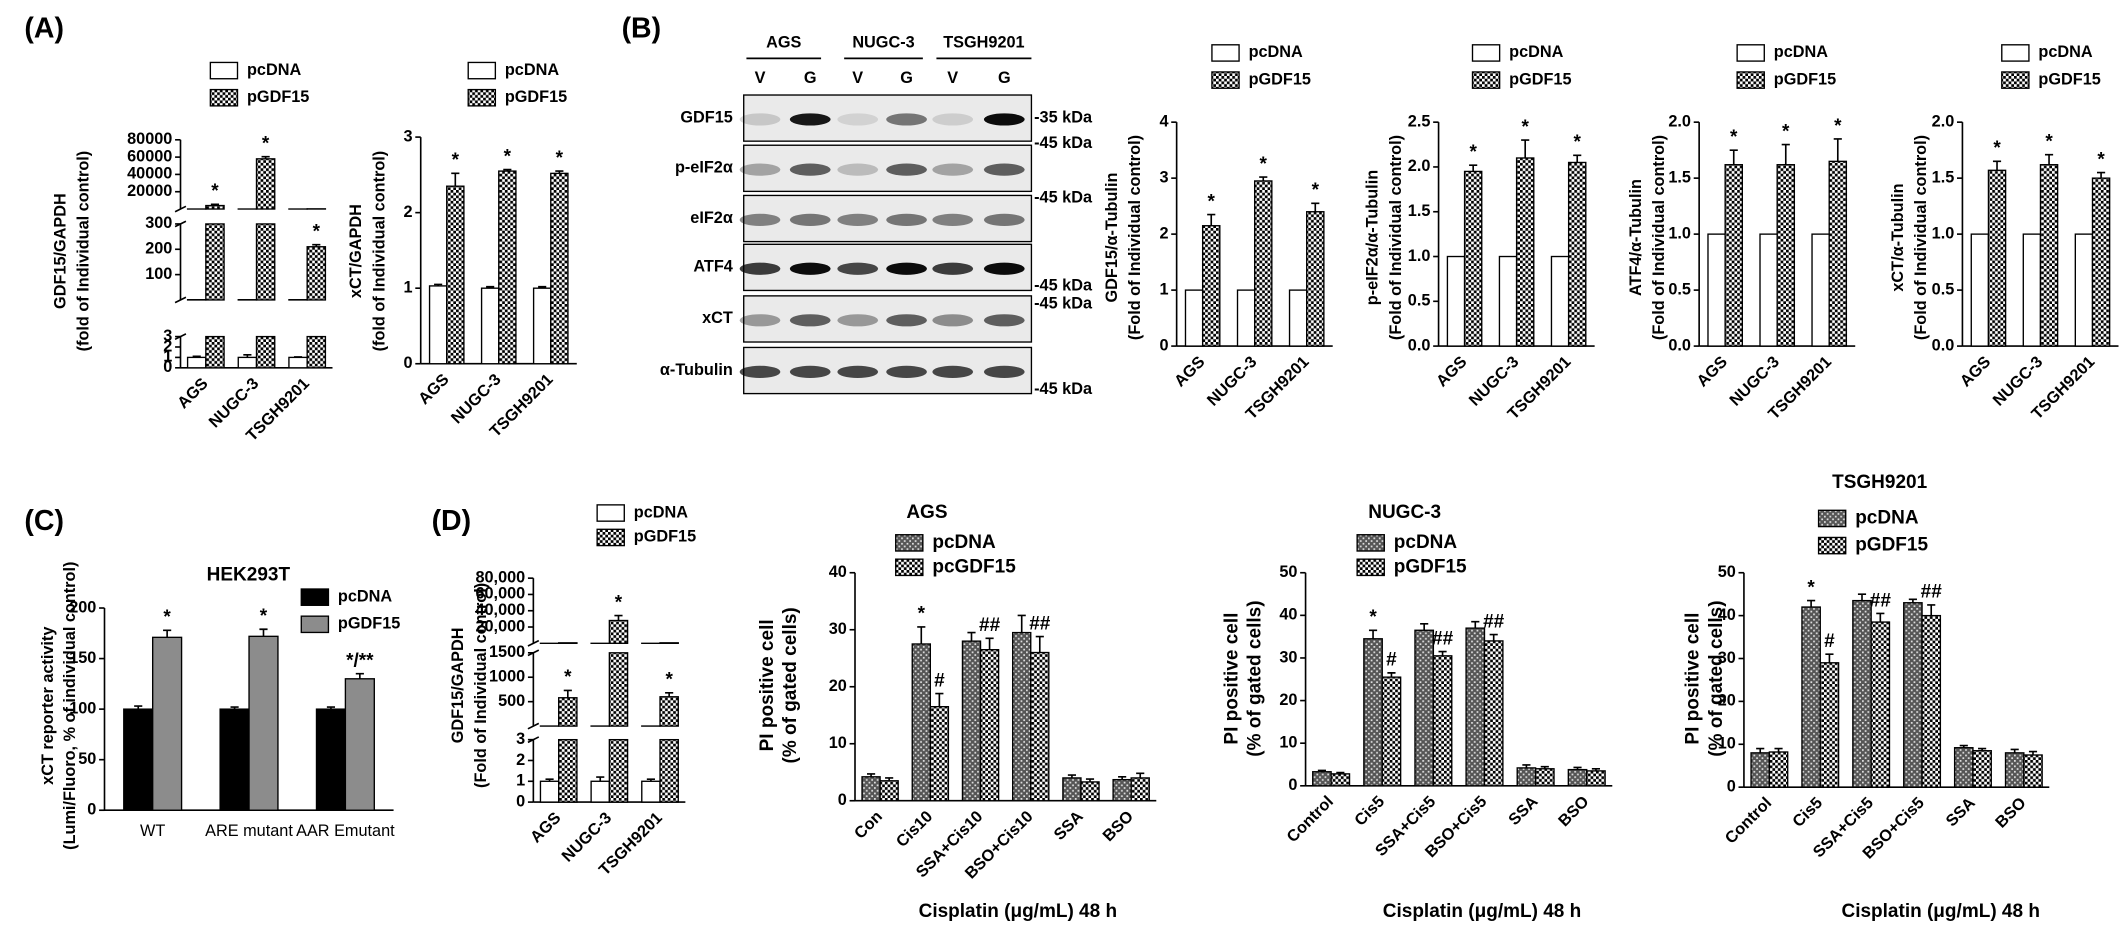 The height and width of the screenshot is (929, 2128). Describe the element at coordinates (1807, 812) in the screenshot. I see `x-tick-label: Cis5` at that location.